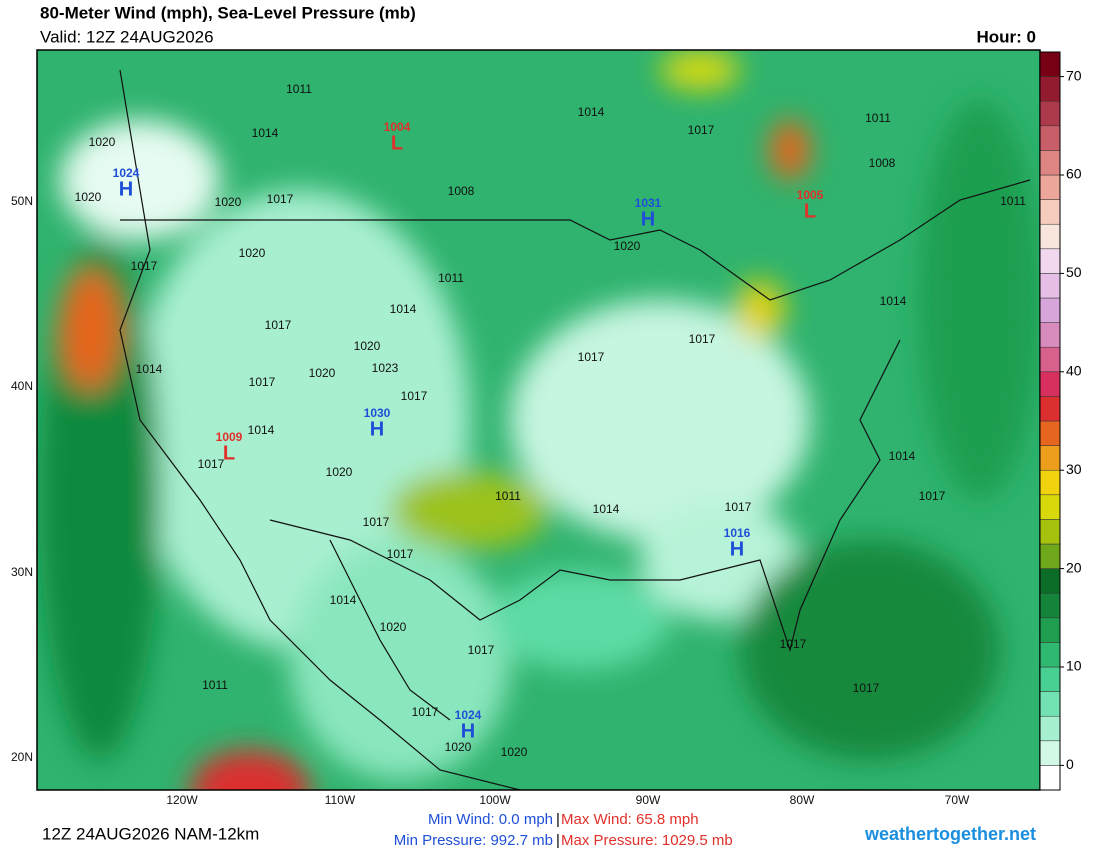 This screenshot has height=855, width=1100. I want to click on center-value: 1031, so click(648, 203).